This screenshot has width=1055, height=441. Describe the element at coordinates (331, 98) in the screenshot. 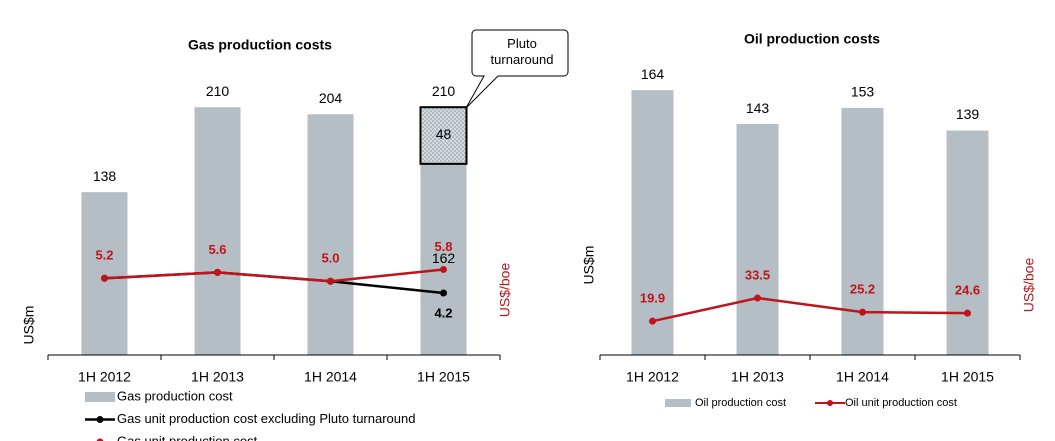

I see `total-label: 204` at that location.